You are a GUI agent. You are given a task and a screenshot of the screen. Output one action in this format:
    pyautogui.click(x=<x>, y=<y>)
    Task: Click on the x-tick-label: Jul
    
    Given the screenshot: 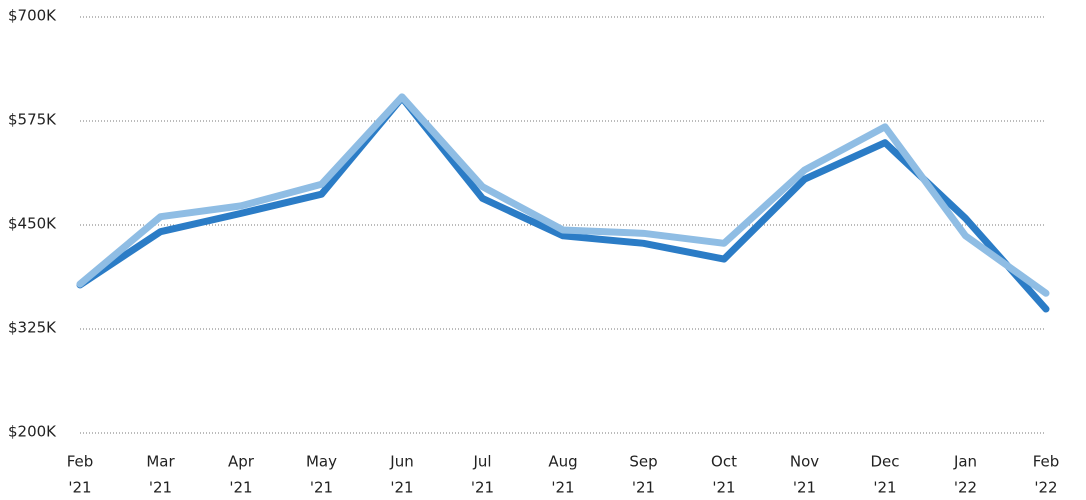 What is the action you would take?
    pyautogui.click(x=481, y=462)
    